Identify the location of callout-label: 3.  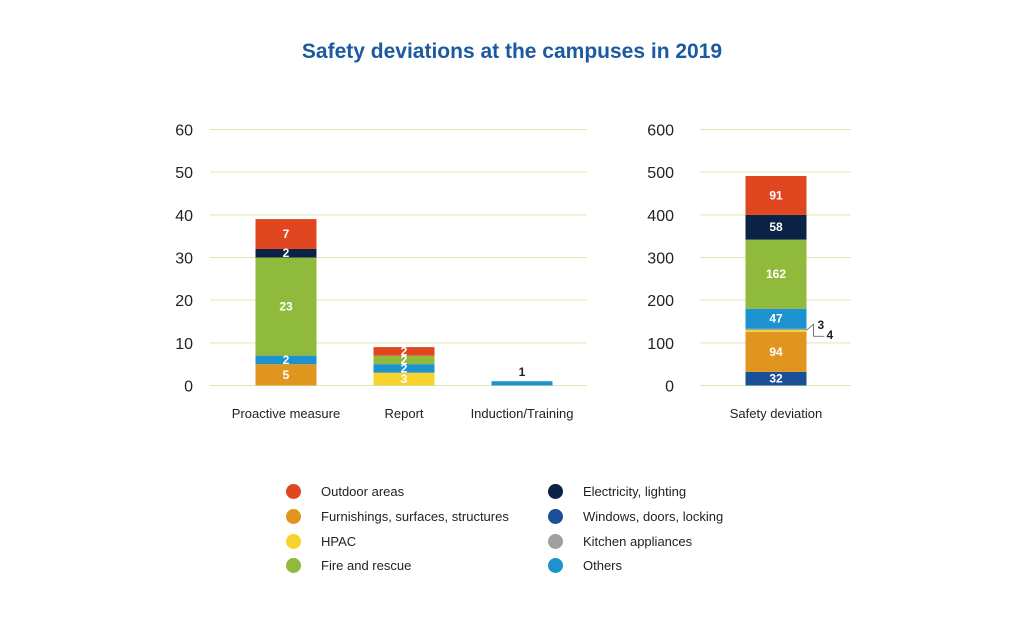
(821, 325).